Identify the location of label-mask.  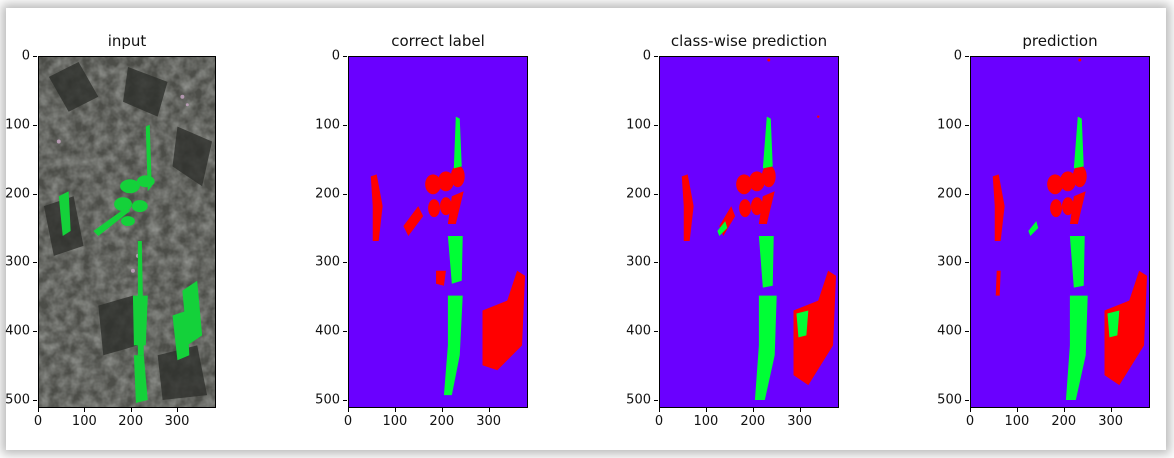
(438, 232).